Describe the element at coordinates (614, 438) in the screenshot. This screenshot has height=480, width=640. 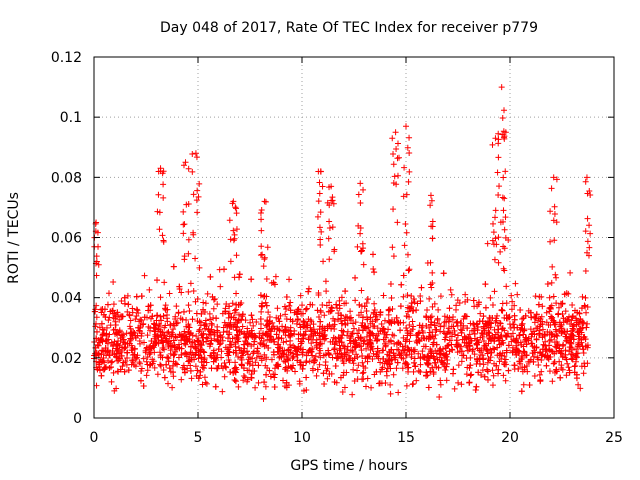
I see `x-tick-label: 25` at that location.